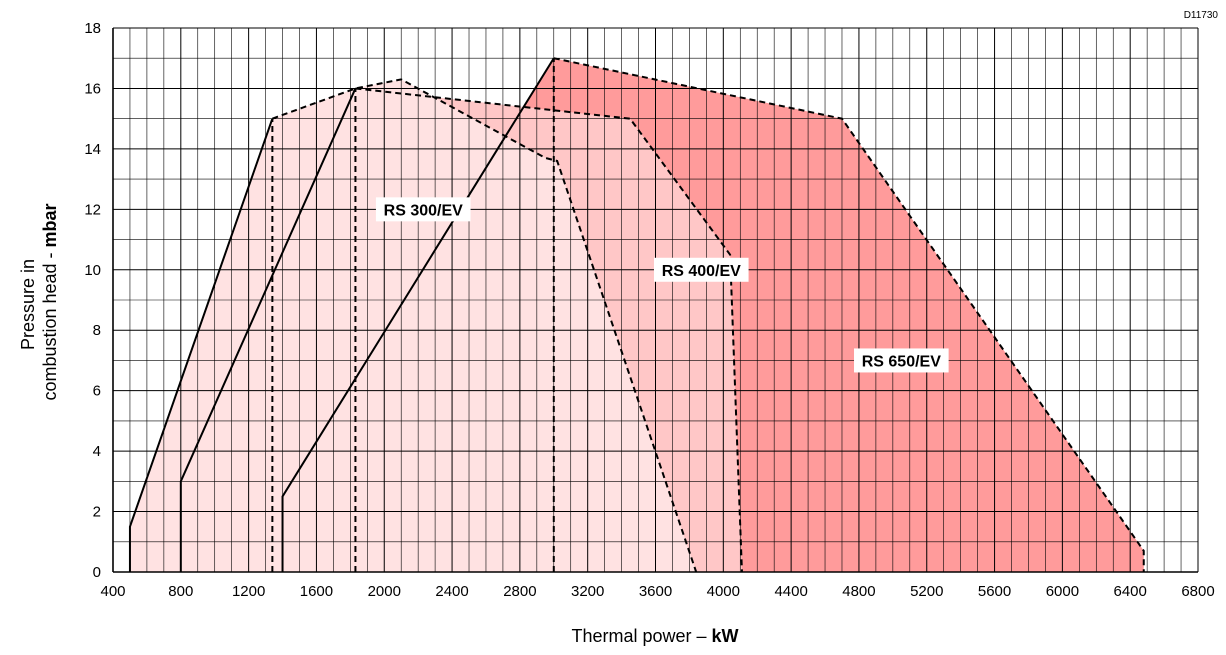  I want to click on x-tick-label: 3600, so click(655, 591).